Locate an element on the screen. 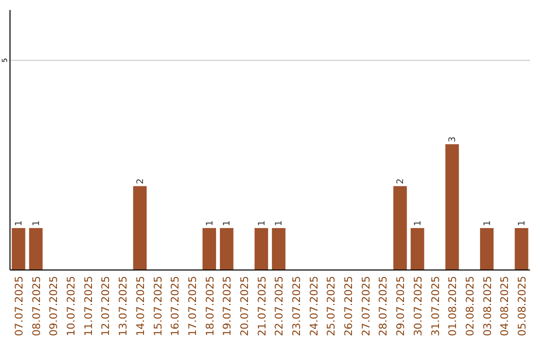 The height and width of the screenshot is (340, 540). x-tick-label: 14.07.2025 is located at coordinates (140, 306).